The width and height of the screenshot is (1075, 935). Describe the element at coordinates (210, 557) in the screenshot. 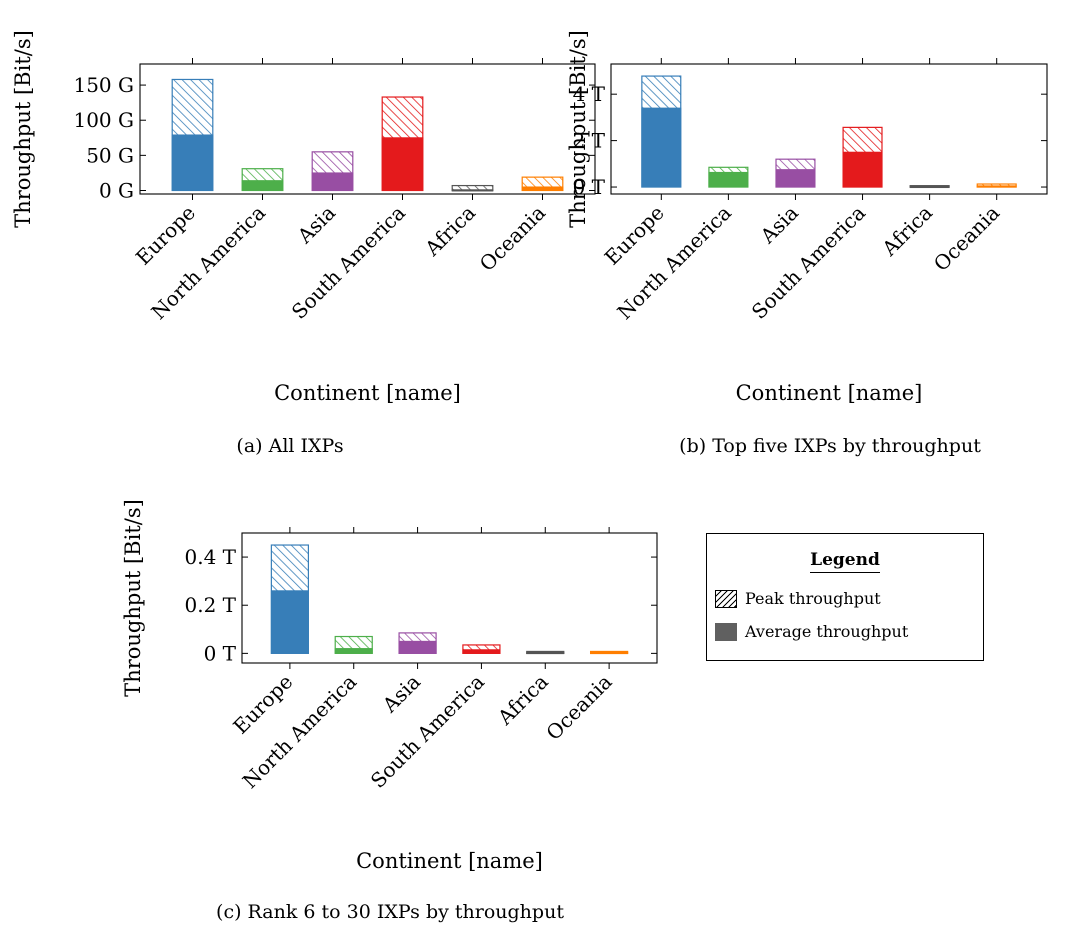

I see `chart-c-ytick-label: 0.4 T` at that location.